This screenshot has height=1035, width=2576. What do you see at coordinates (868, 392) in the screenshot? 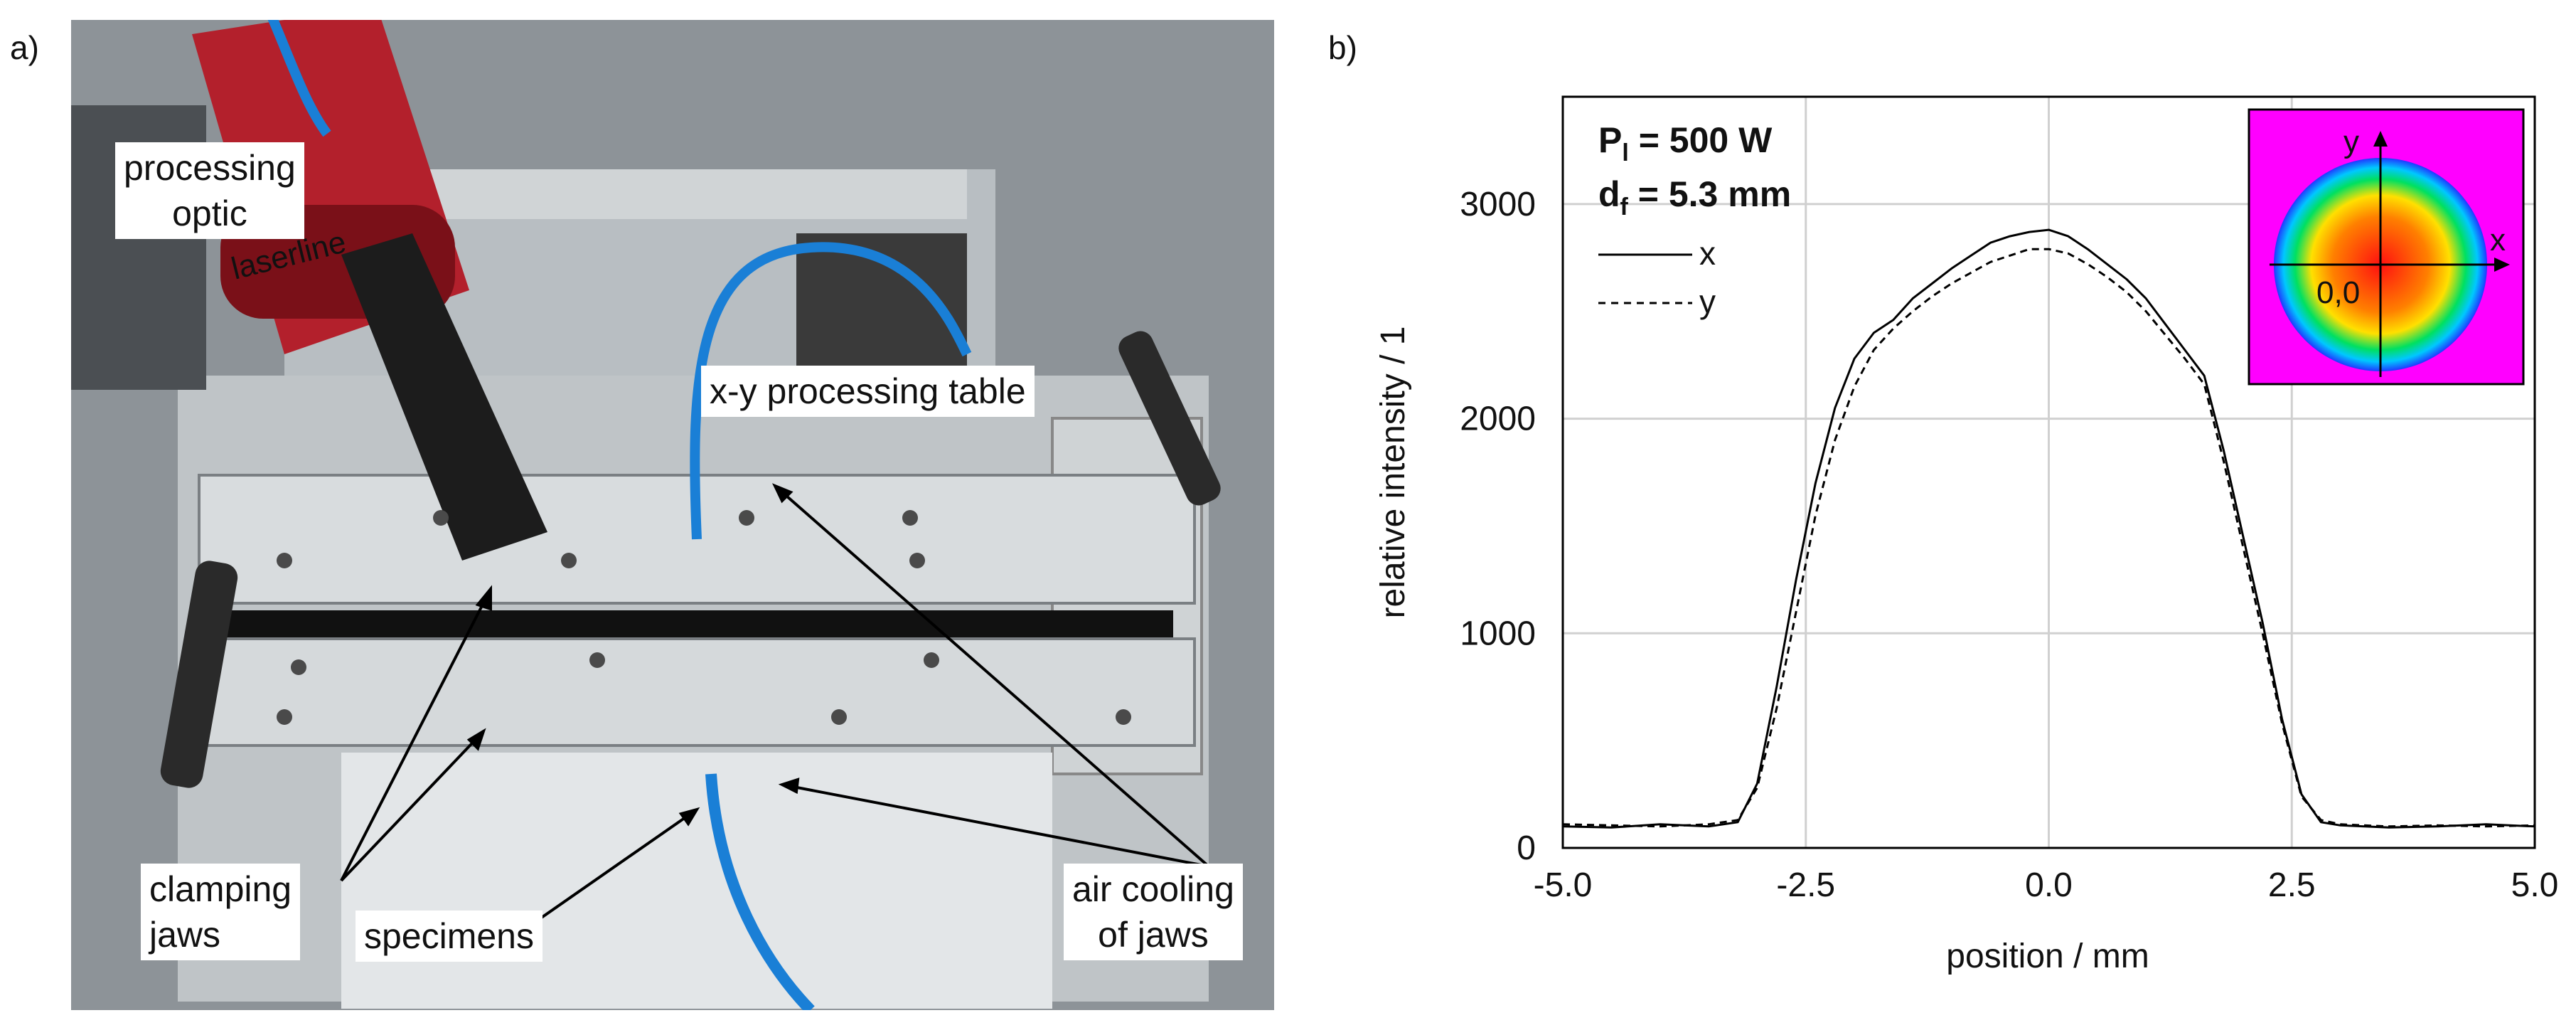
I see `callout-xy-table: x-y processing table` at bounding box center [868, 392].